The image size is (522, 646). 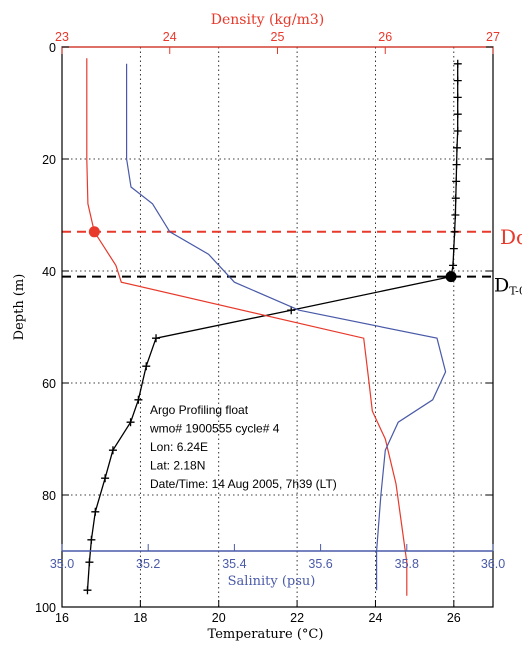 What do you see at coordinates (267, 20) in the screenshot?
I see `density-axis-title: Density (kg/m3)` at bounding box center [267, 20].